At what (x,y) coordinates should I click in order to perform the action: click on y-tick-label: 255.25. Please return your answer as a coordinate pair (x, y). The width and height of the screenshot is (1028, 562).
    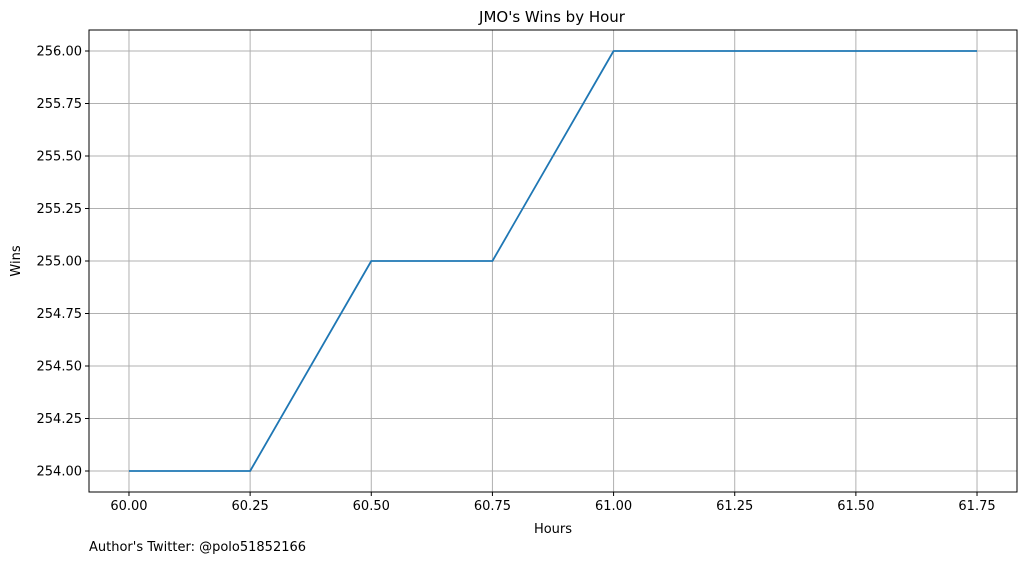
    Looking at the image, I should click on (60, 209).